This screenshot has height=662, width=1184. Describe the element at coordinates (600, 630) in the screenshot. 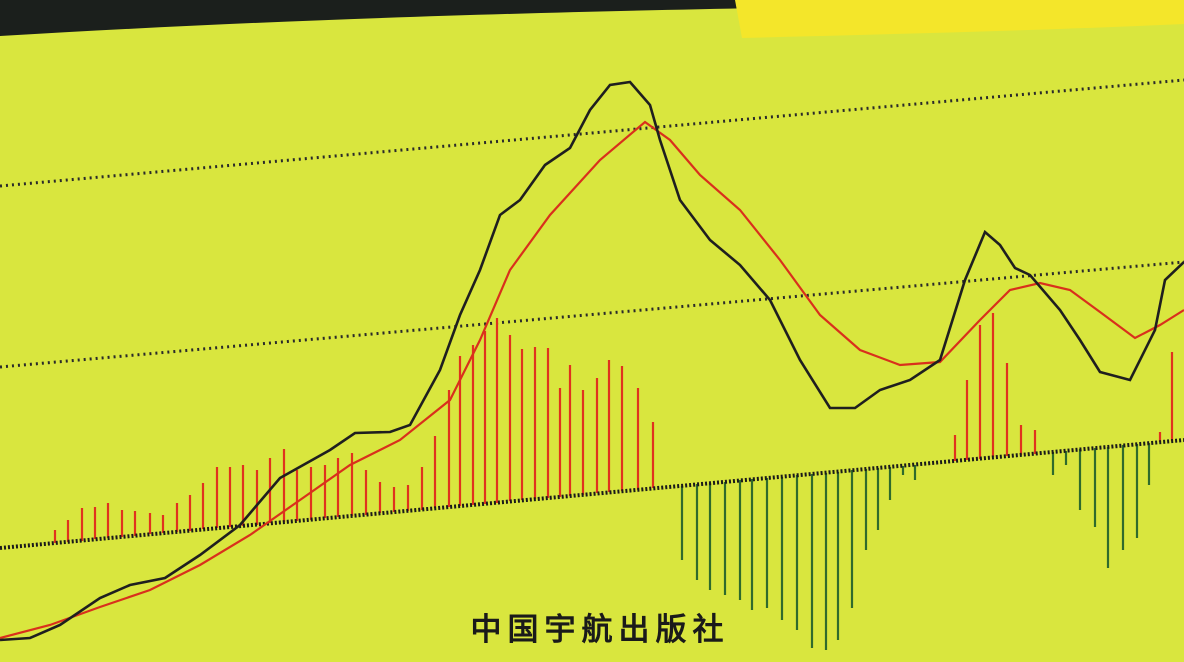

I see `publisher-name: 中国宇航出版社` at that location.